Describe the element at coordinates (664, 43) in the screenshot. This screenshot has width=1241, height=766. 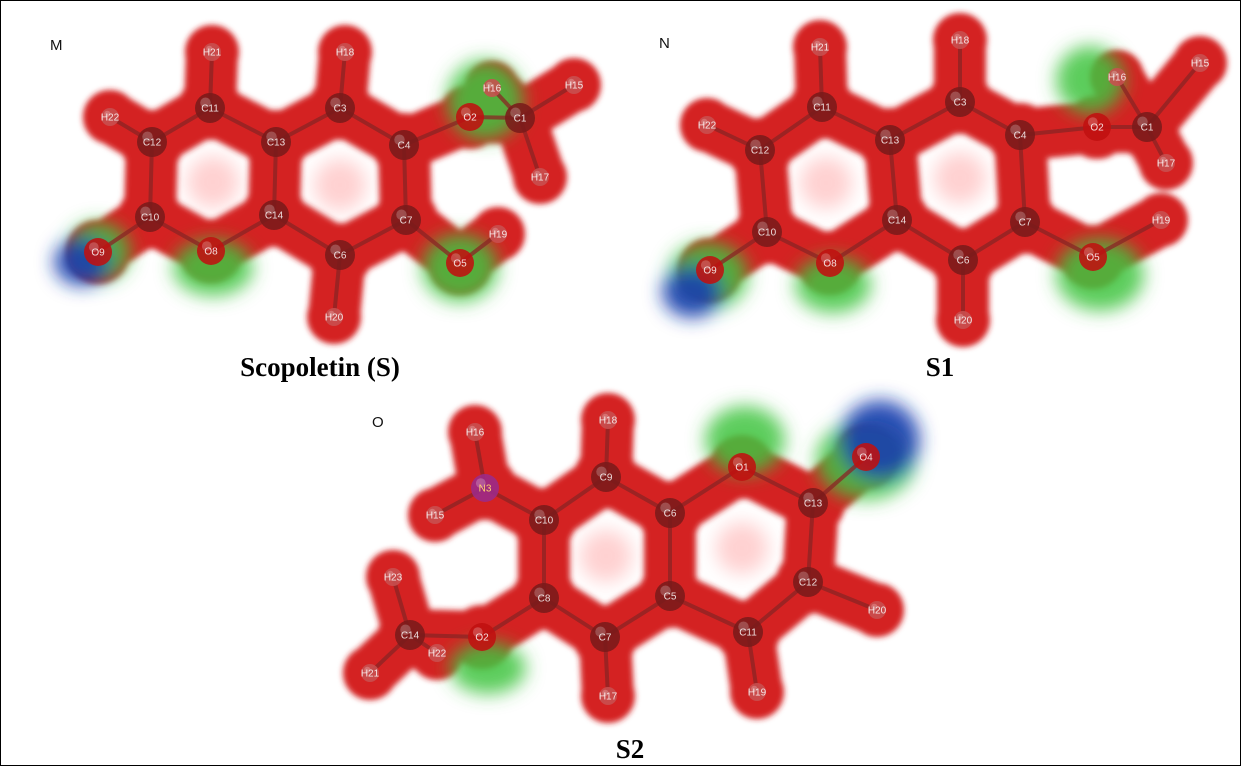
I see `panel-label-n: N` at that location.